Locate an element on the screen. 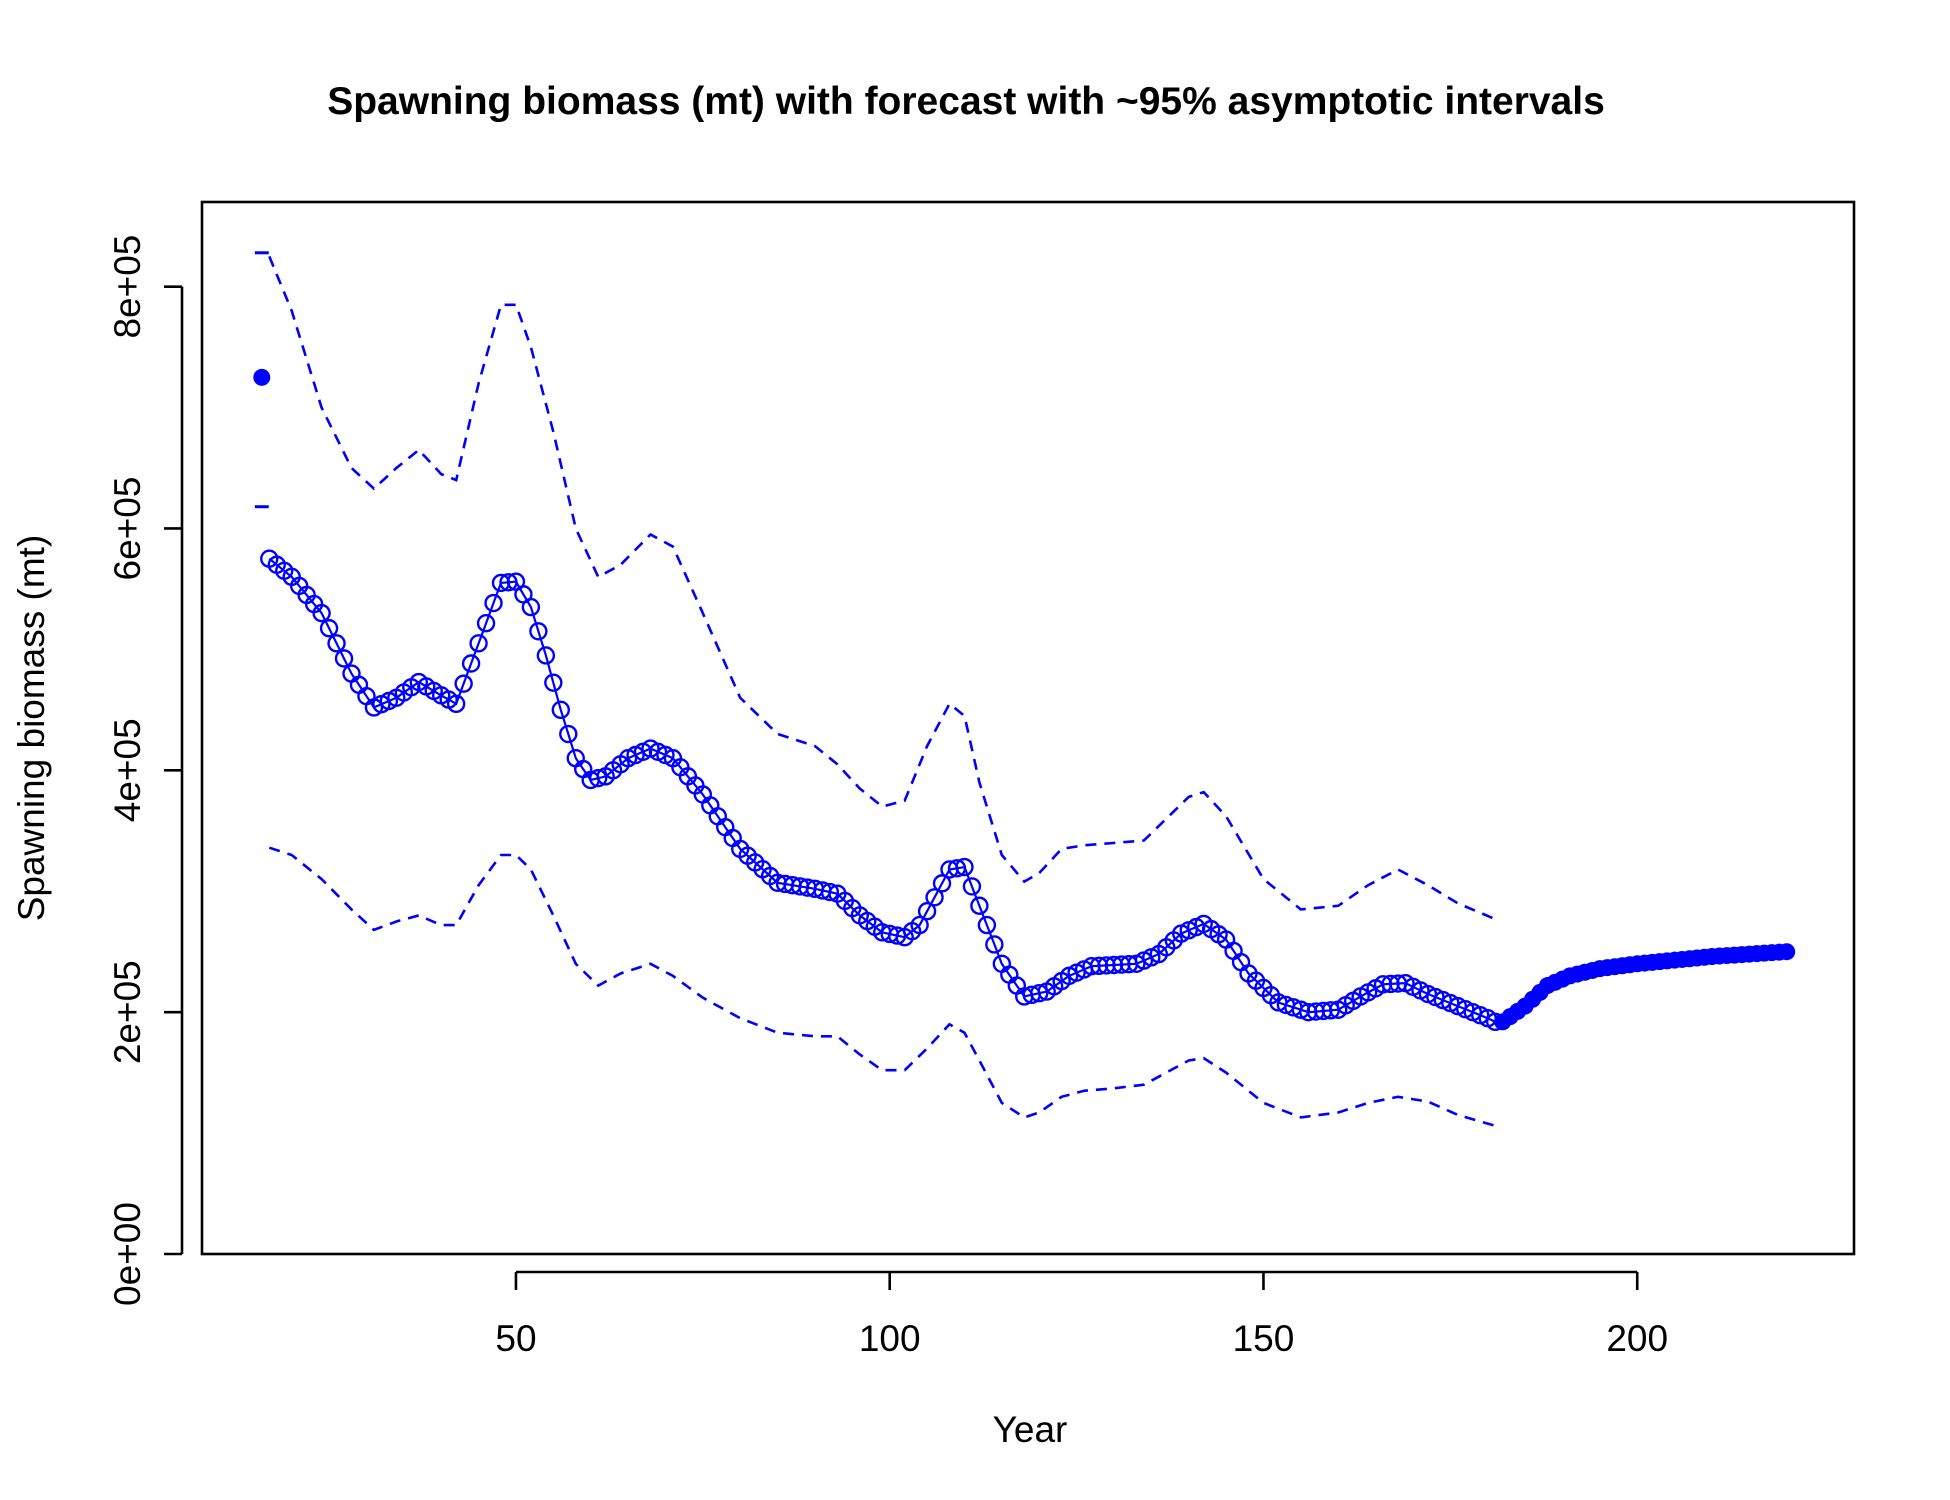  forecast-point is located at coordinates (1787, 952).